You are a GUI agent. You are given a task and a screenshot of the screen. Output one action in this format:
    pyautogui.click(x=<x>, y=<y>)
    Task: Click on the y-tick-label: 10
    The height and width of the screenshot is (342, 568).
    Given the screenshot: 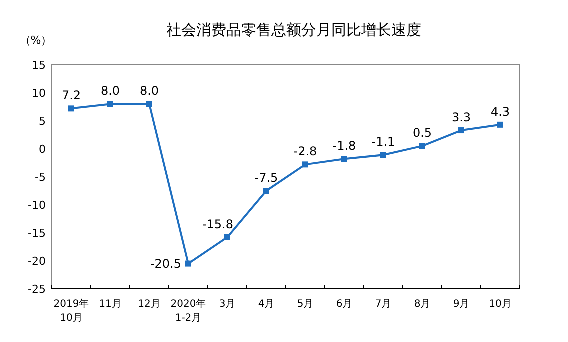 What is the action you would take?
    pyautogui.click(x=39, y=93)
    